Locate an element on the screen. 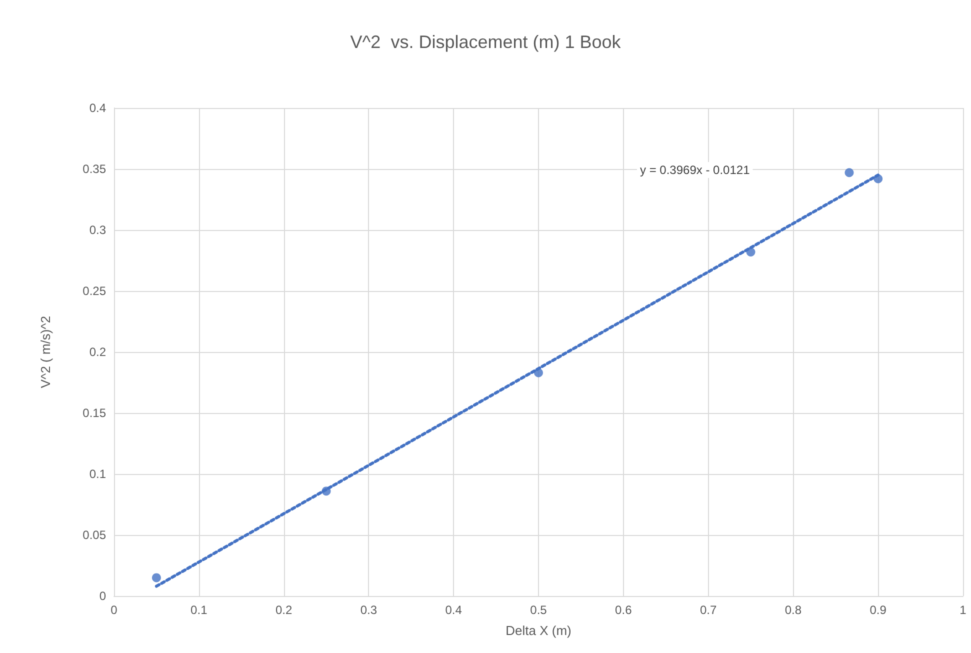 This screenshot has height=653, width=971. y-tick-label: 0.15 is located at coordinates (94, 413).